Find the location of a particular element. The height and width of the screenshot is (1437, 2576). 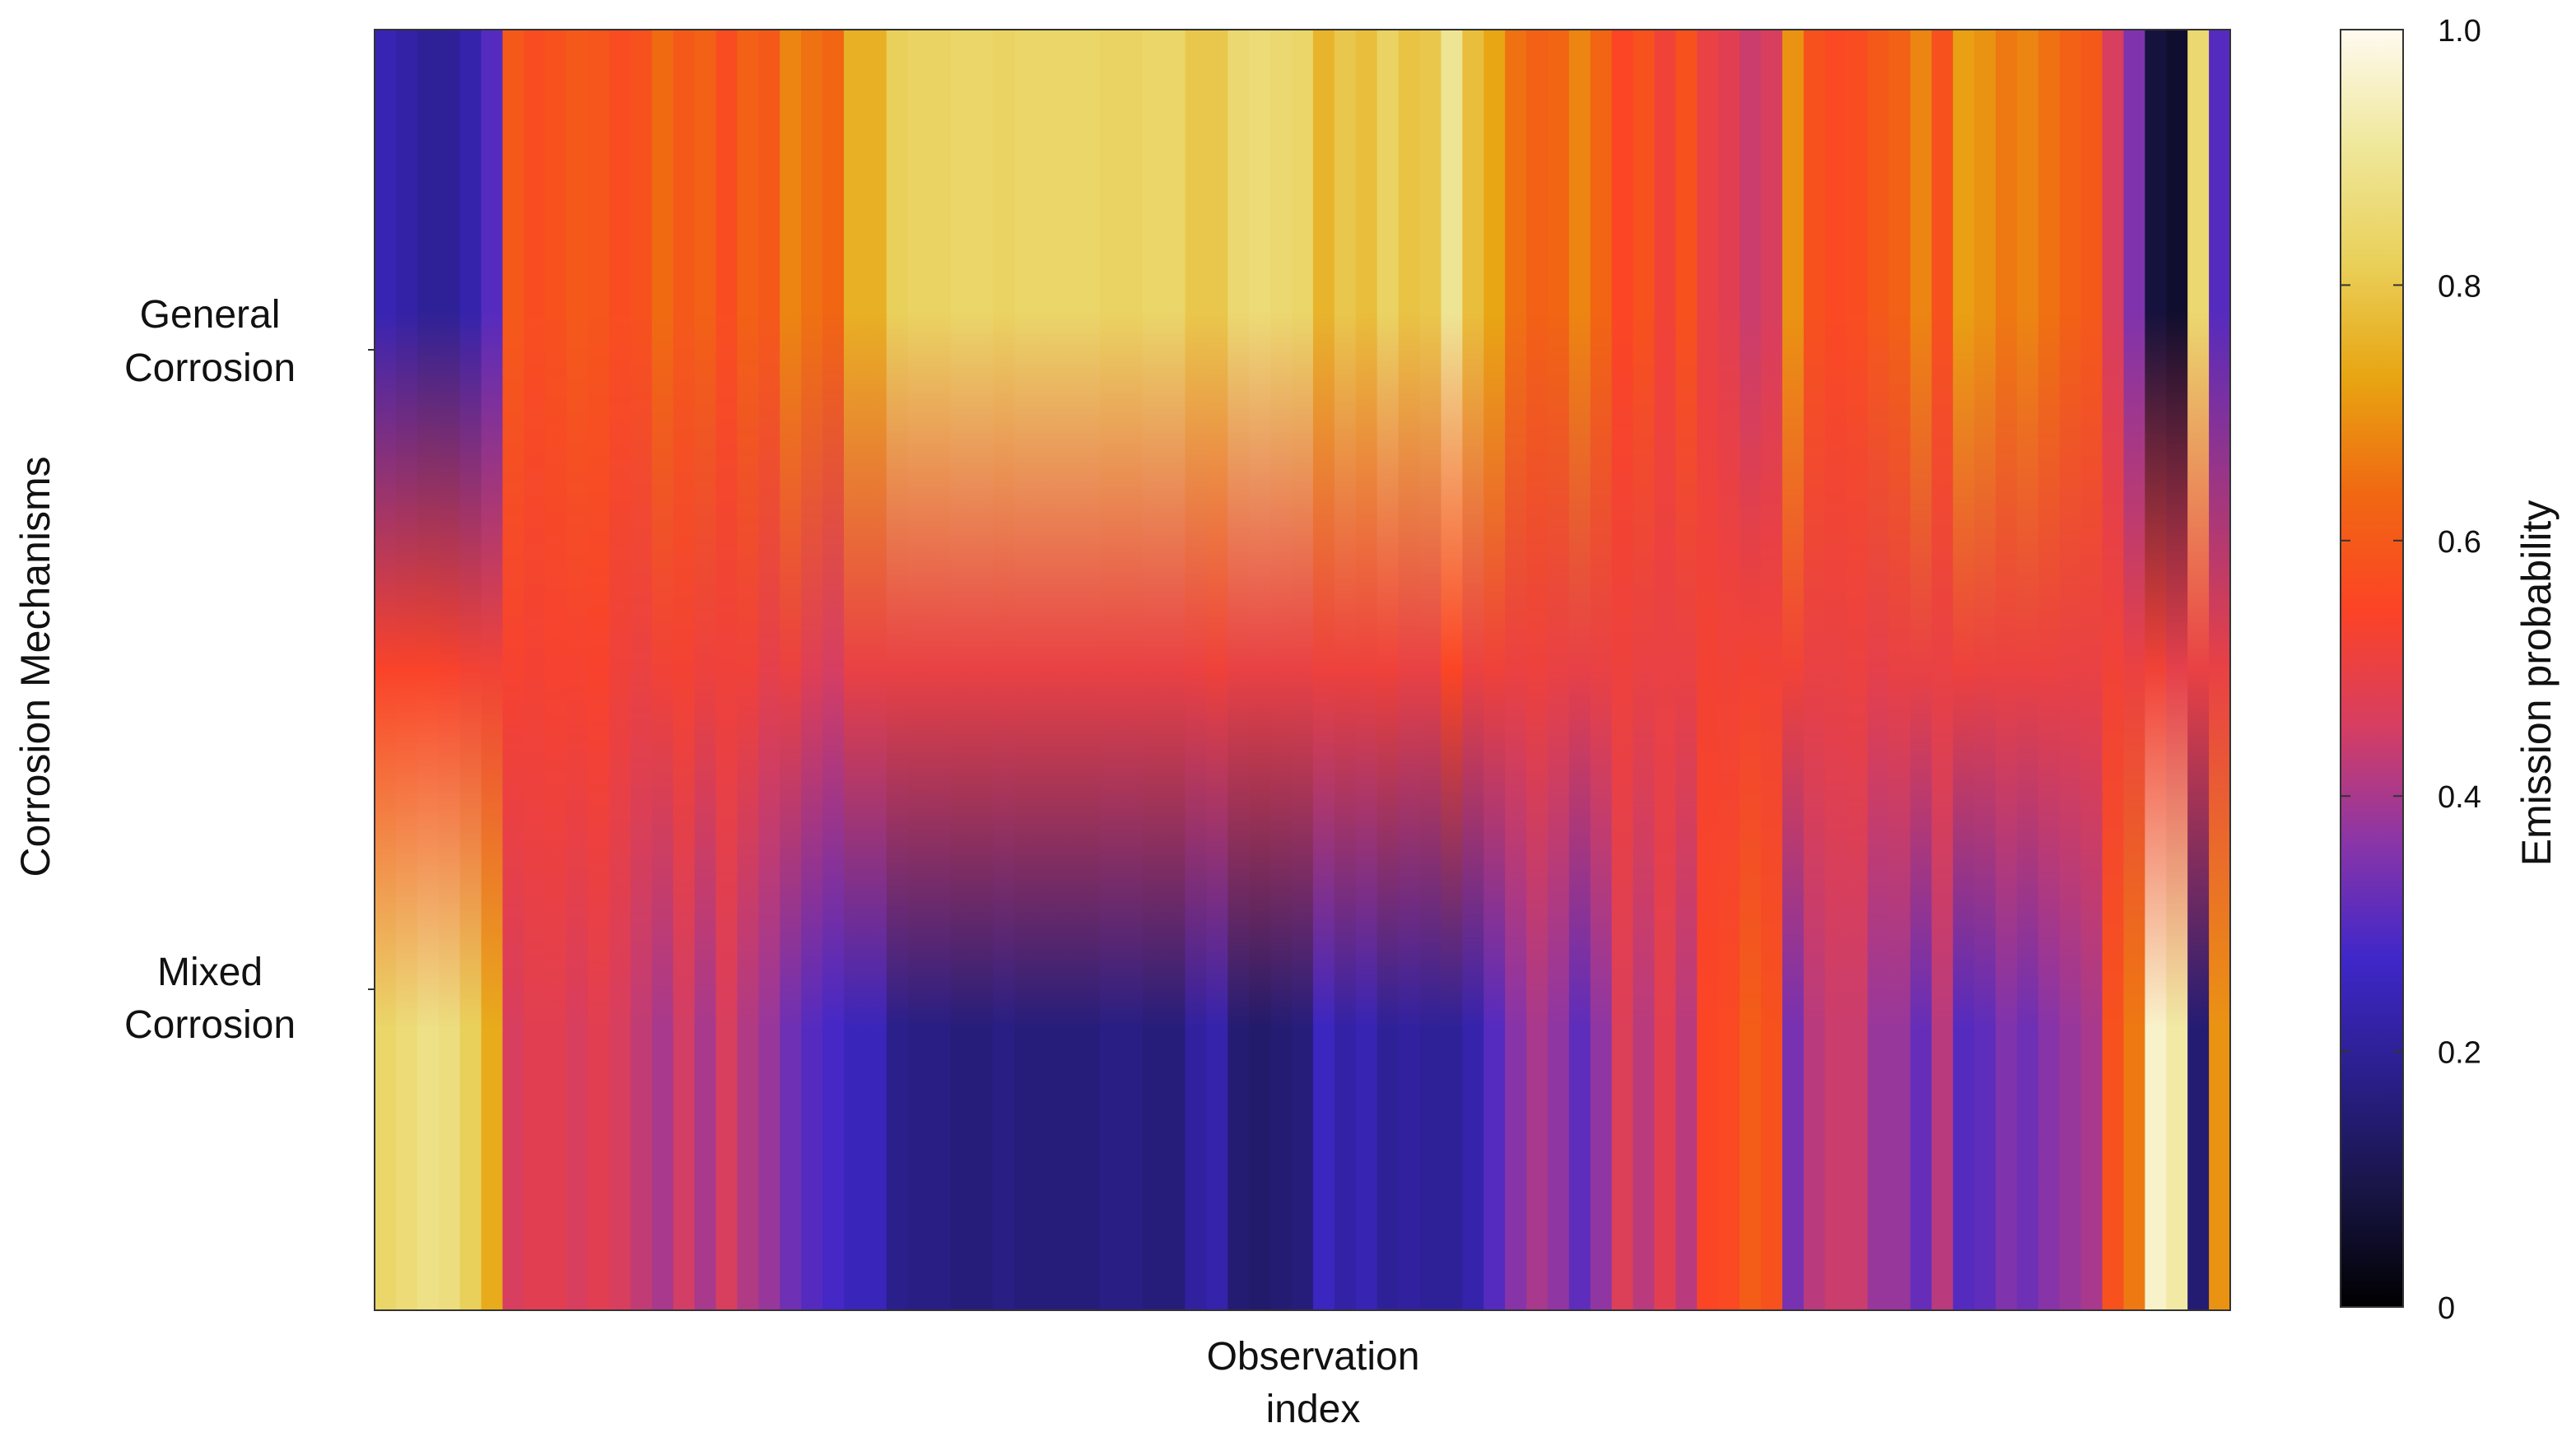

colorbar-ticks: 0 0.2 0.4 0.6 0.8 1.0 is located at coordinates (2411, 670).